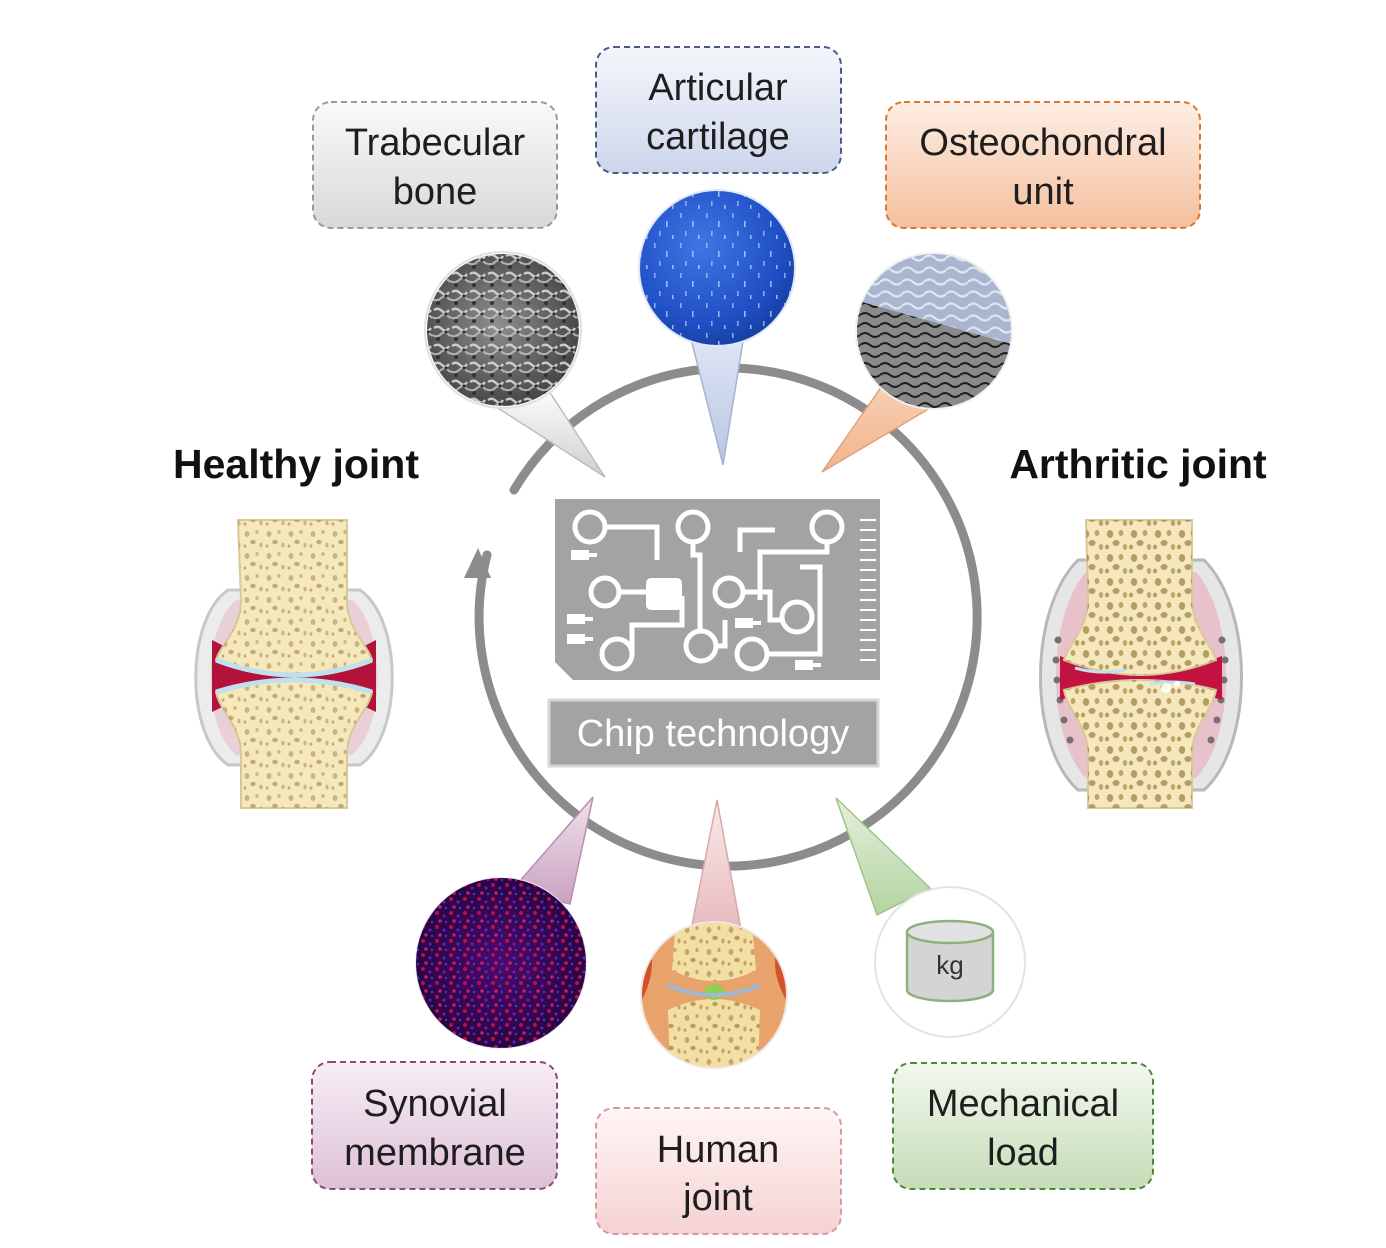 This screenshot has height=1248, width=1386. Describe the element at coordinates (501, 963) in the screenshot. I see `synovial-membrane-image` at that location.